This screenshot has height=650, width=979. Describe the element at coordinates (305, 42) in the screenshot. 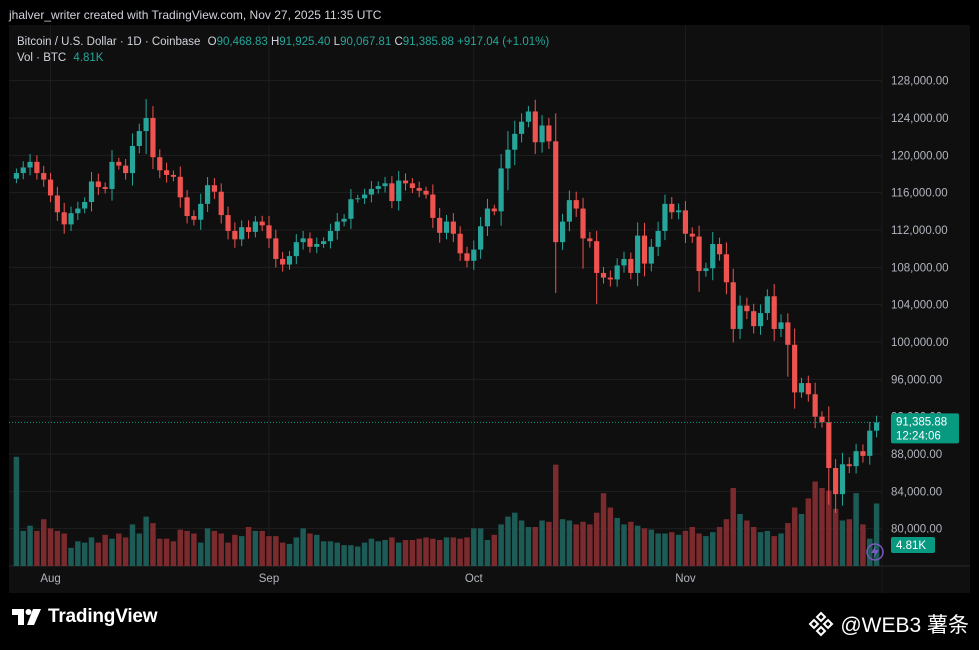

I see `legend-high: 91,925.40` at that location.